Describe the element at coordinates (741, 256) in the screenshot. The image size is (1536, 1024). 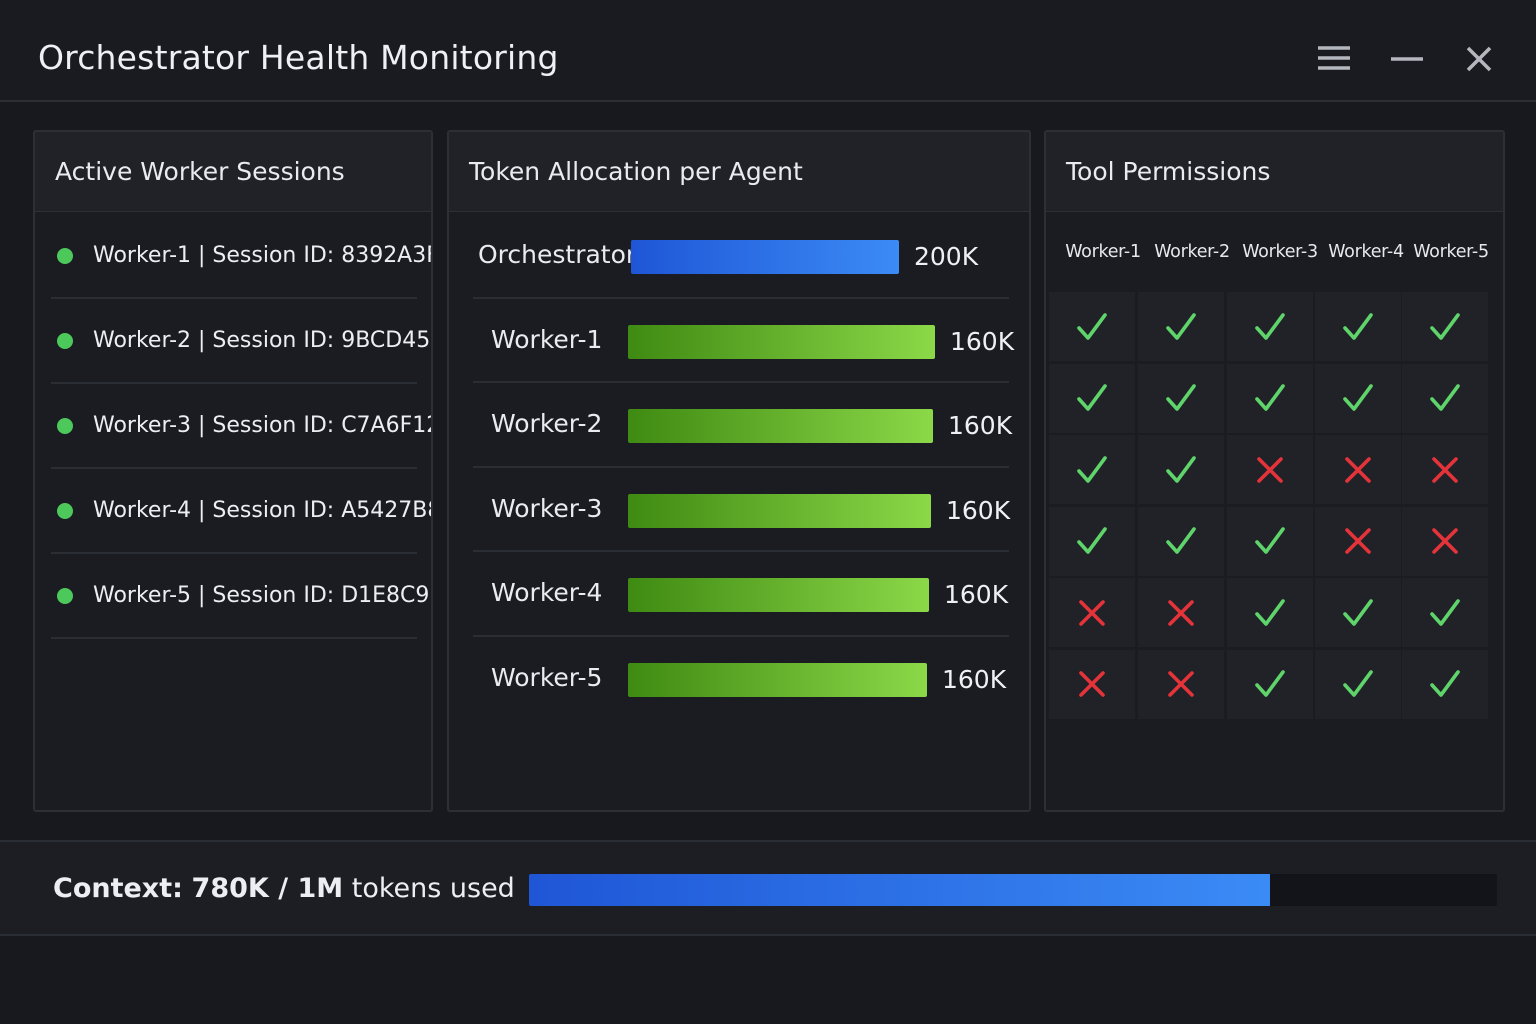
I see `token-row: Orchestrator 200K` at that location.